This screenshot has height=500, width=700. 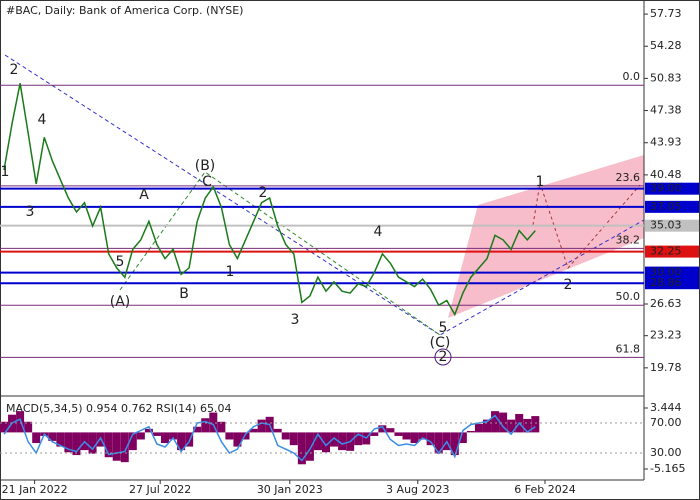 I want to click on fib-label: 38.2, so click(x=628, y=239).